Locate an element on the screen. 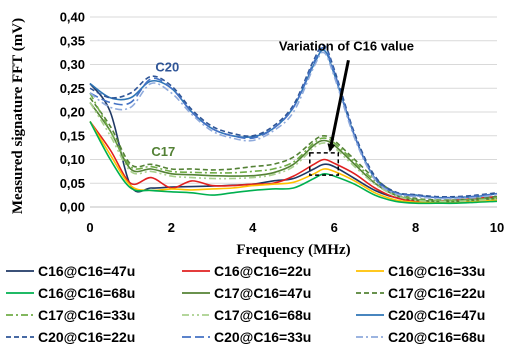  y-tick-label: 0,00 is located at coordinates (72, 207).